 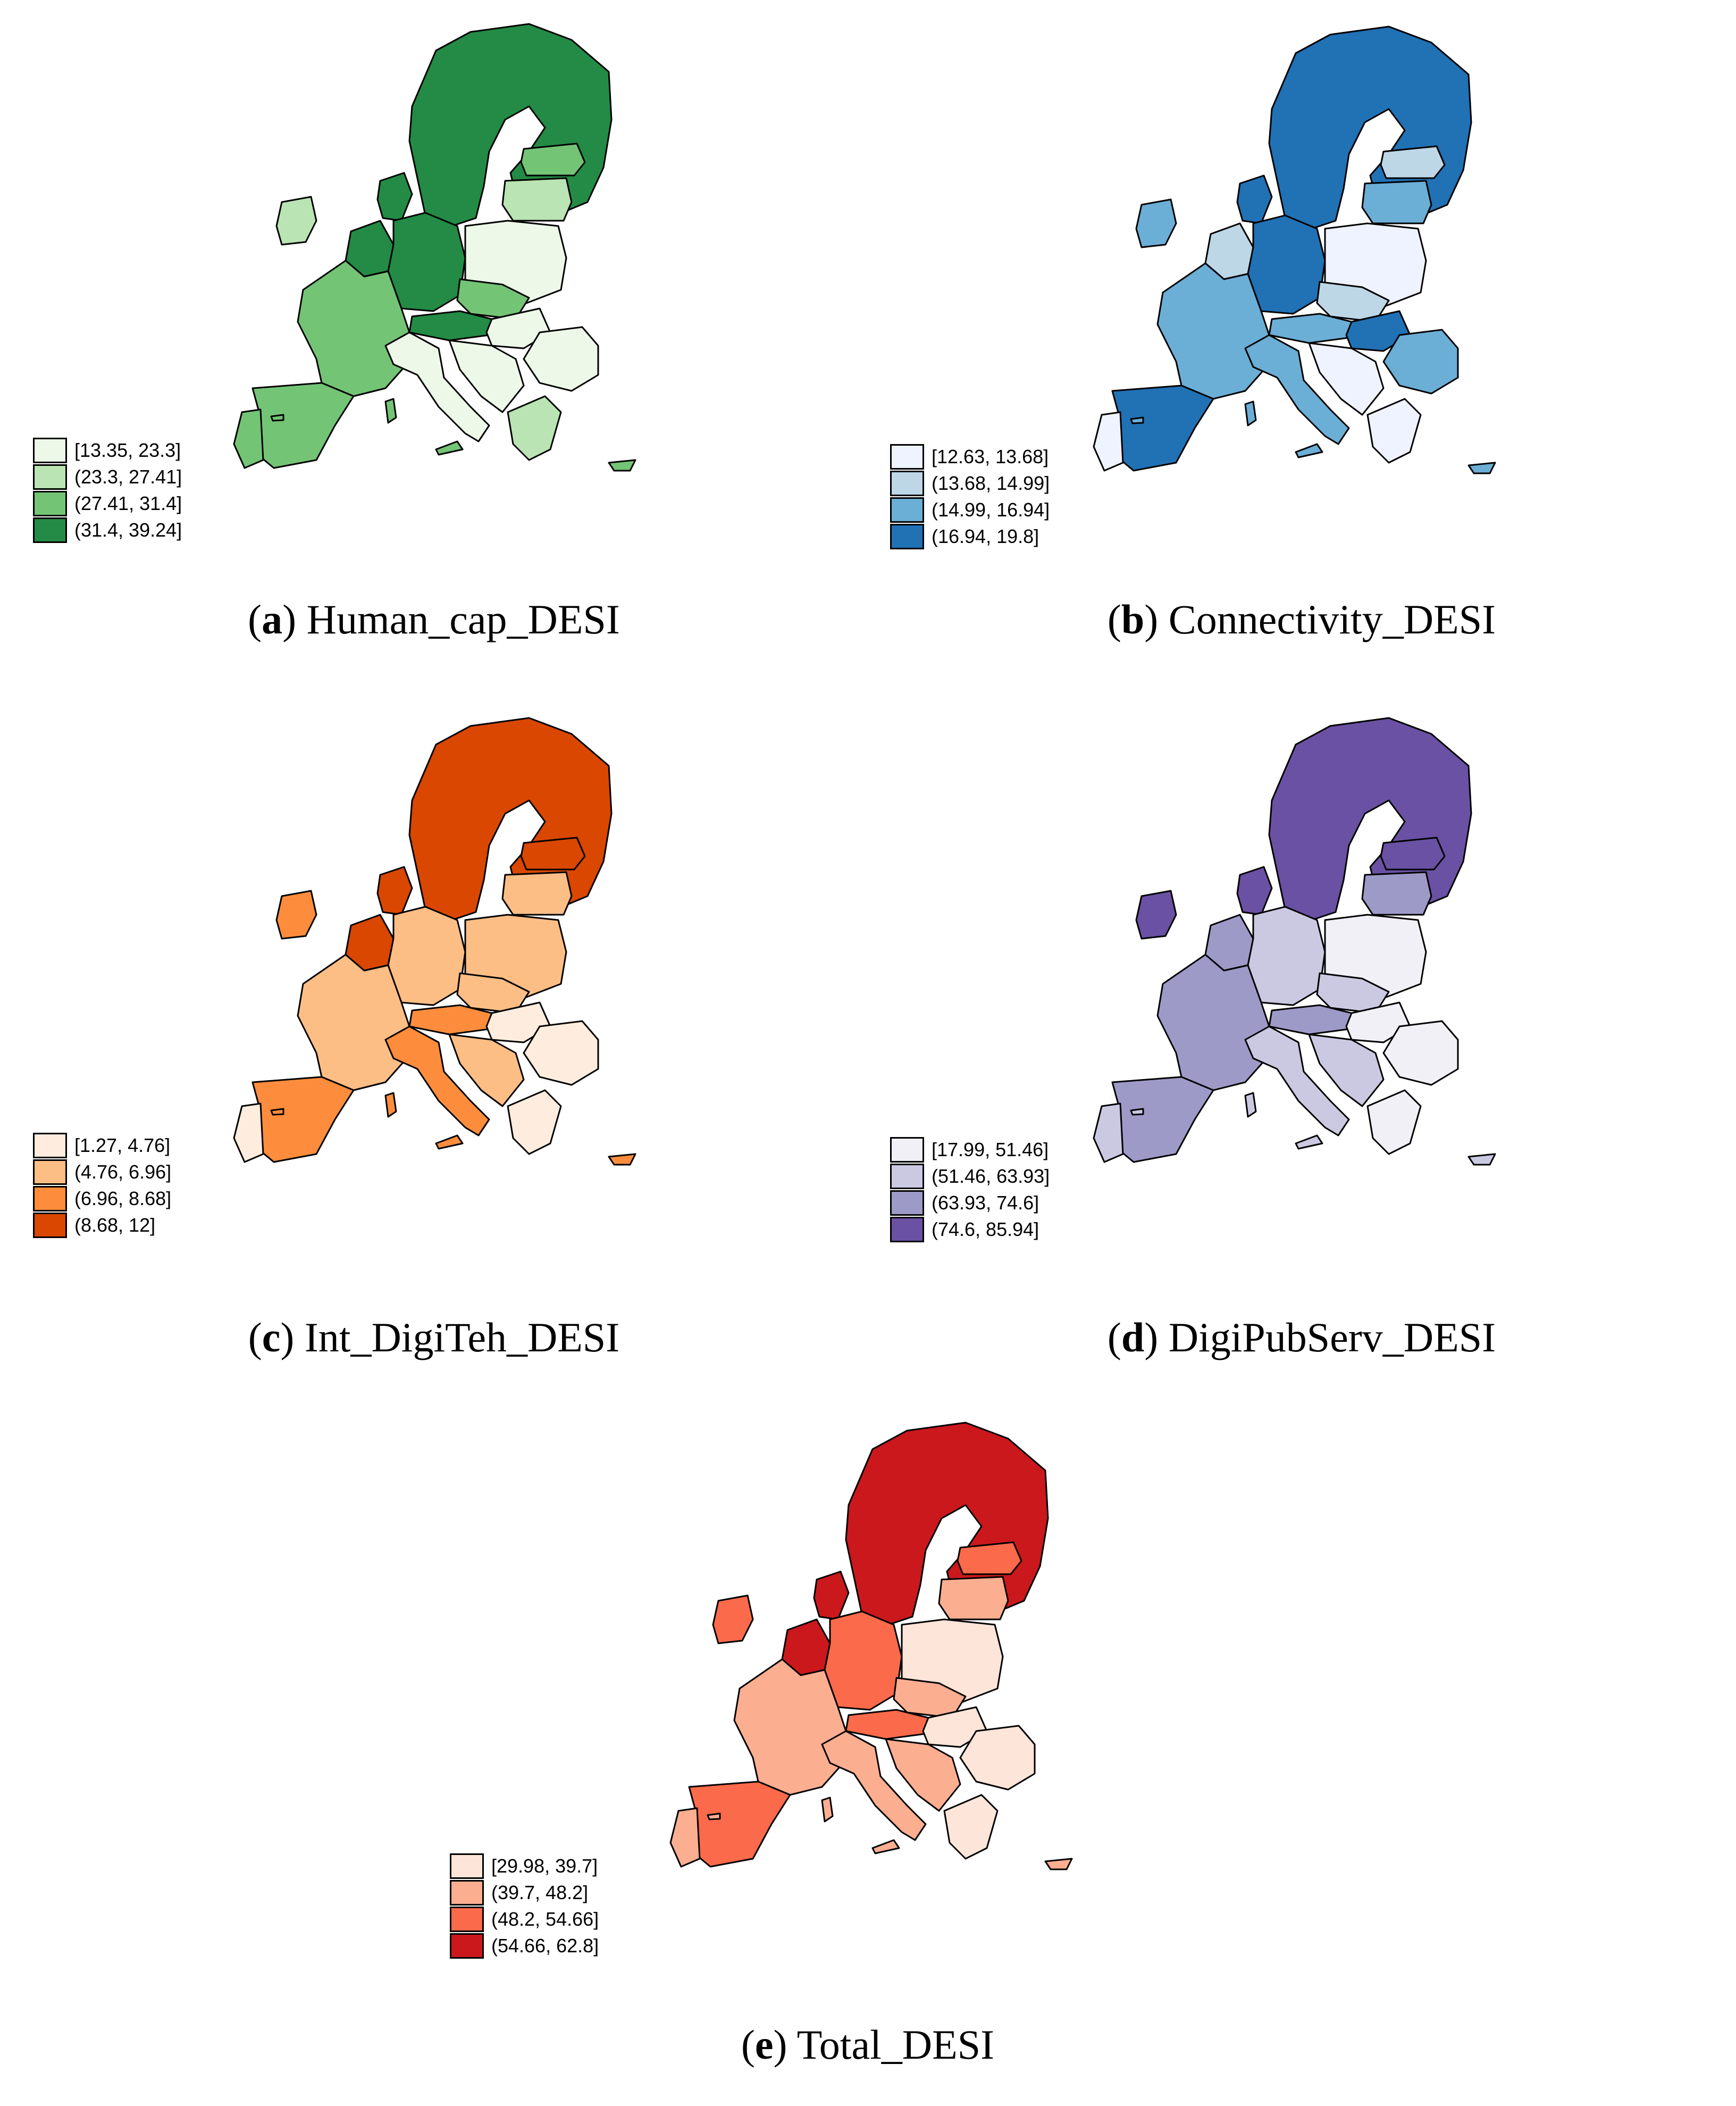 I want to click on legend-label: (13.68, 14.99], so click(x=991, y=483).